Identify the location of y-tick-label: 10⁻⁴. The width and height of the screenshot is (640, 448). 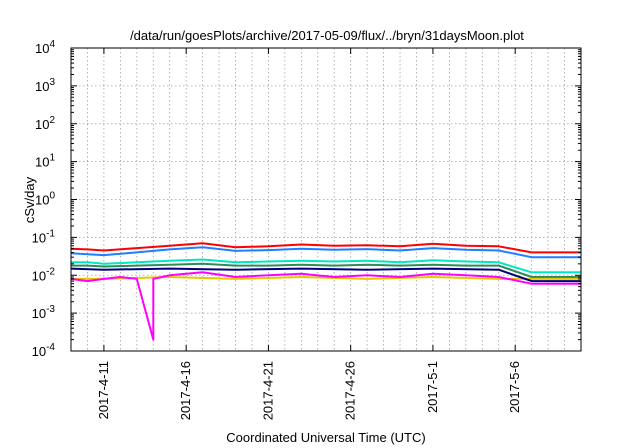
(44, 350).